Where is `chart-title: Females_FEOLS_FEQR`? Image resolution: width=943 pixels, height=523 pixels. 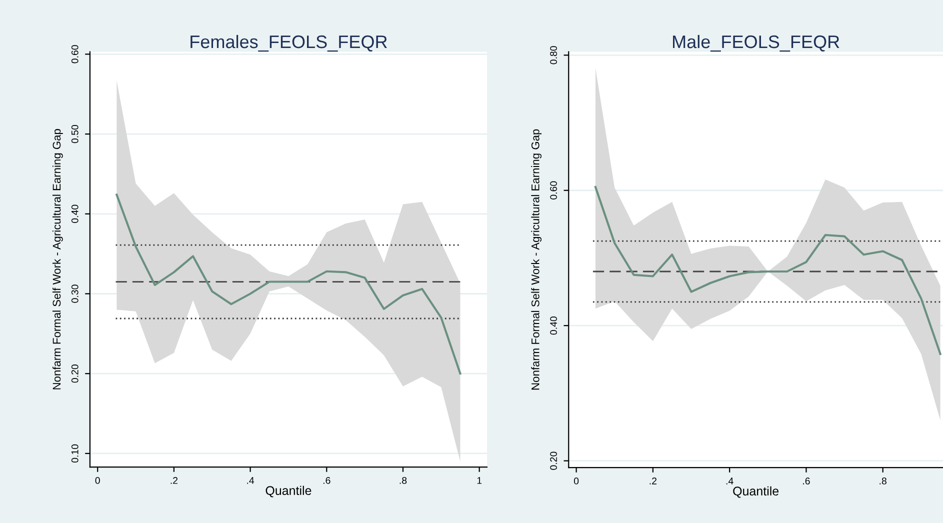 chart-title: Females_FEOLS_FEQR is located at coordinates (288, 43).